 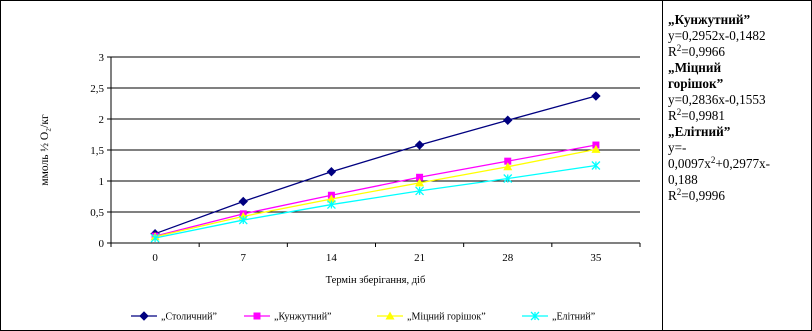 I want to click on y-tick-label: 2,5, so click(x=97, y=89).